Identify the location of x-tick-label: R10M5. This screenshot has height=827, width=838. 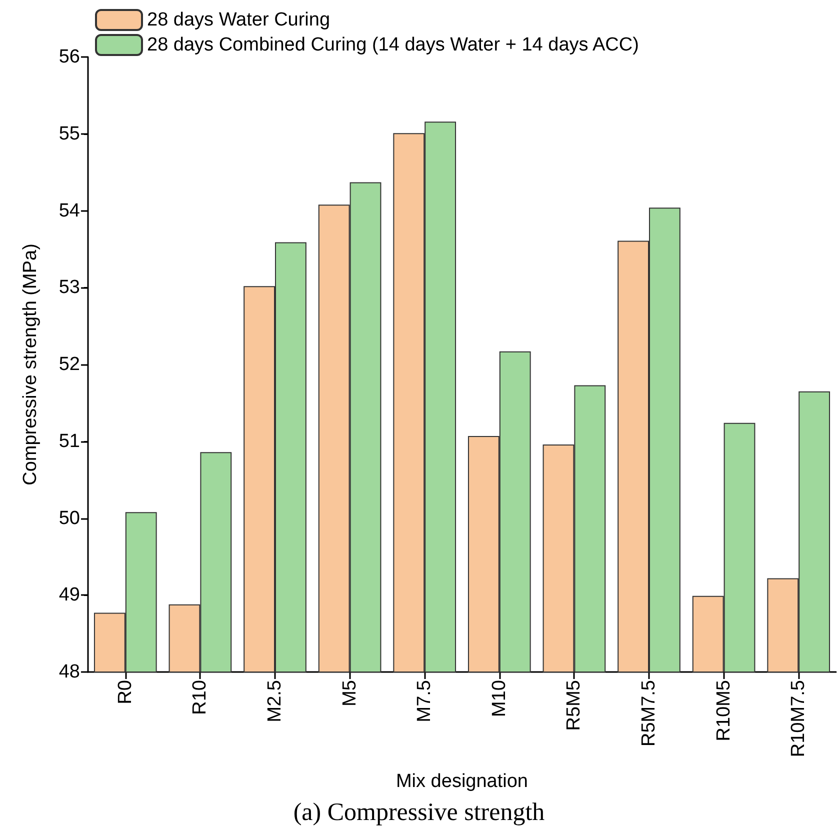
(723, 711).